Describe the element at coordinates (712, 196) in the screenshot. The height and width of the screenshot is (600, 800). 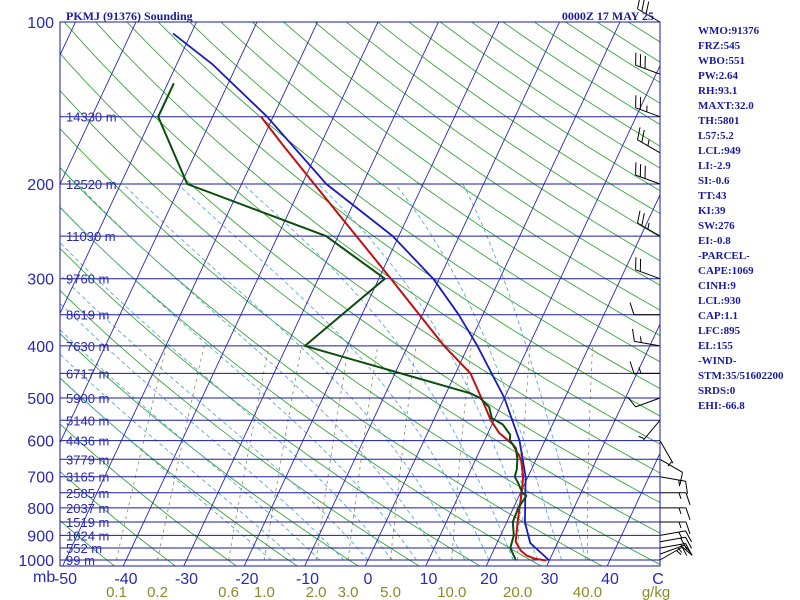
I see `sounding-index: TT:43` at that location.